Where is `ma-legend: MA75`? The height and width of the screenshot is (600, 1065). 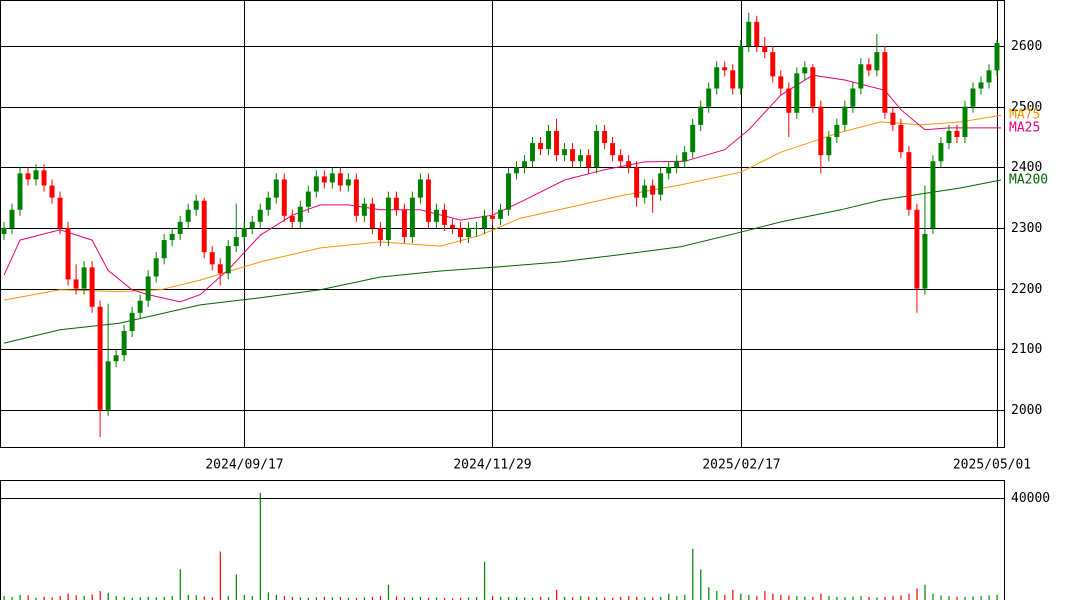
ma-legend: MA75 is located at coordinates (1024, 115).